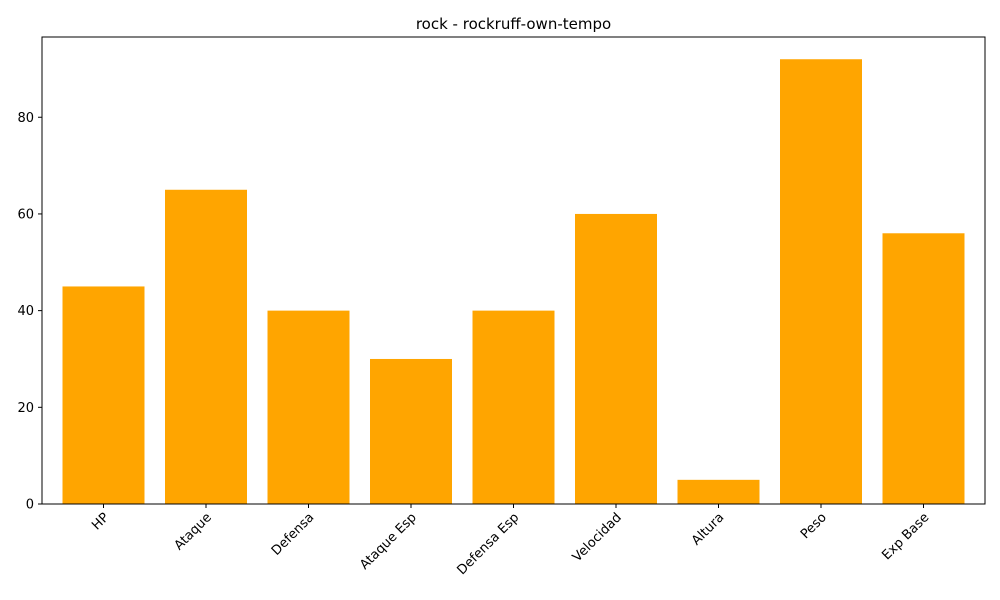 This screenshot has height=600, width=1000. Describe the element at coordinates (411, 431) in the screenshot. I see `bar-ataque-esp` at that location.